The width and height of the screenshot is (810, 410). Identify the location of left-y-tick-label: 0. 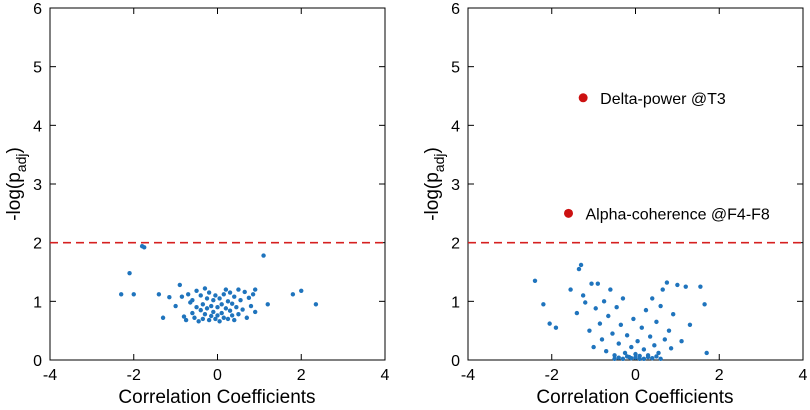
(37, 361).